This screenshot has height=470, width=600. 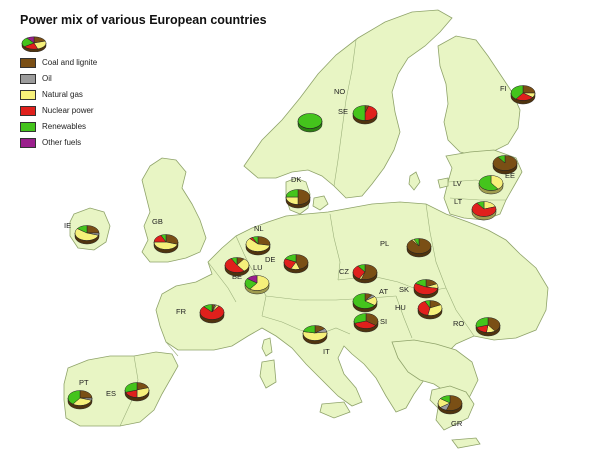 What do you see at coordinates (62, 94) in the screenshot?
I see `legend-label-natural-gas: Natural gas` at bounding box center [62, 94].